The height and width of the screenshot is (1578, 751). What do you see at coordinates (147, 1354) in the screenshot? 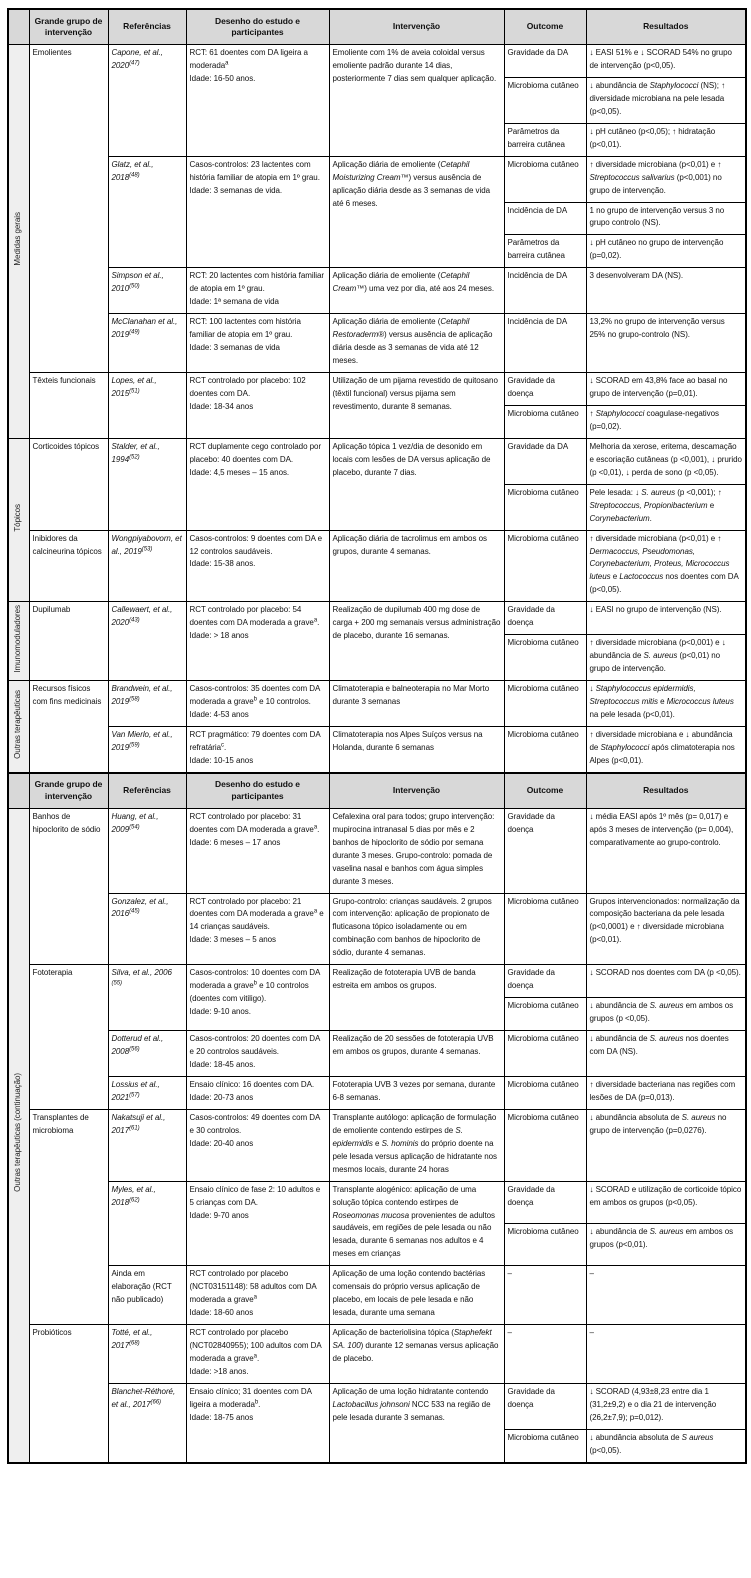
I see `reference-cell: Totté, et al., 2017(68)` at bounding box center [147, 1354].